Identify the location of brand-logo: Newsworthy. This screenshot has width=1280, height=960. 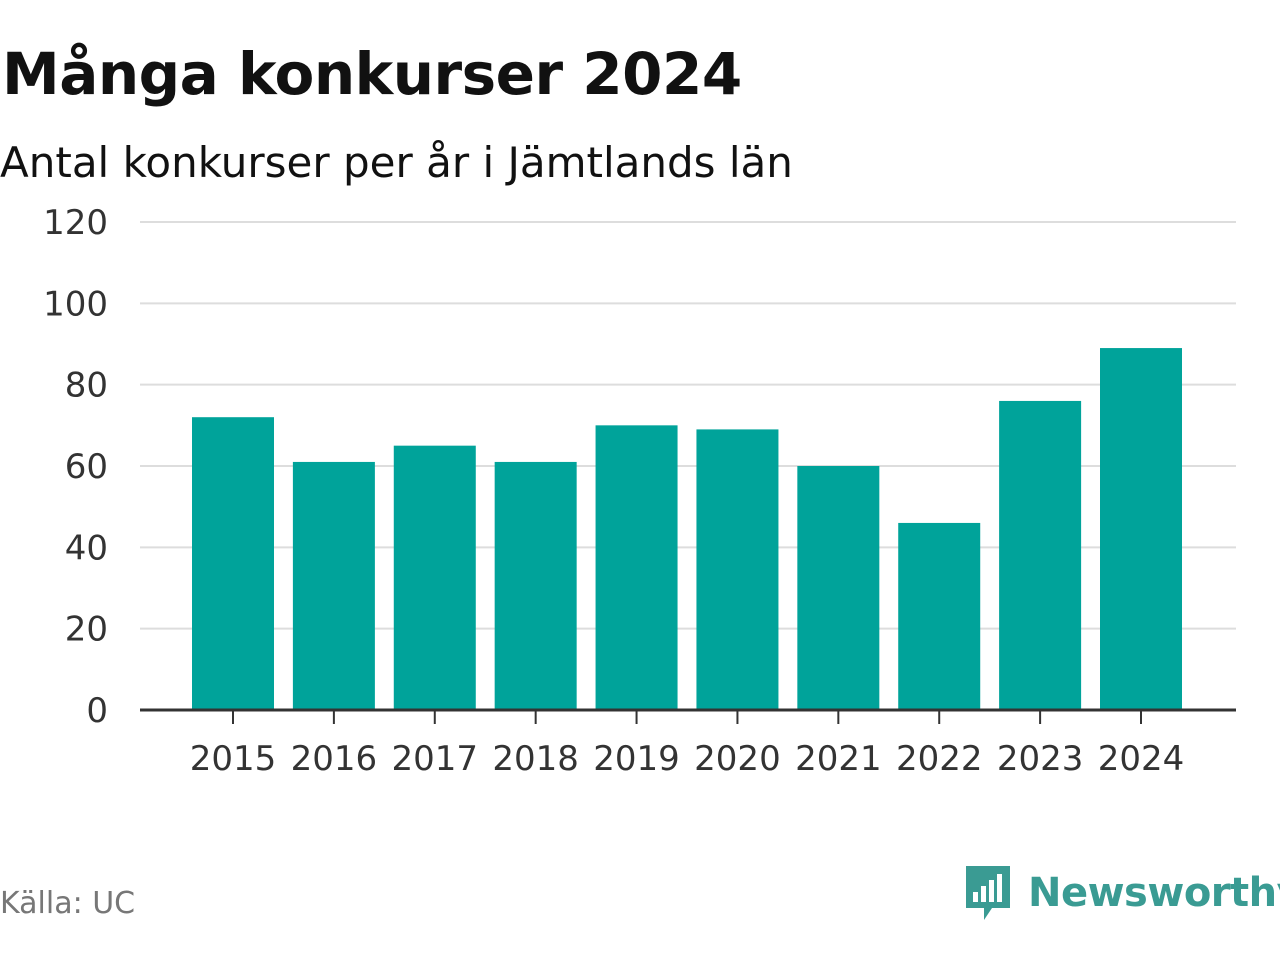
(1121, 893).